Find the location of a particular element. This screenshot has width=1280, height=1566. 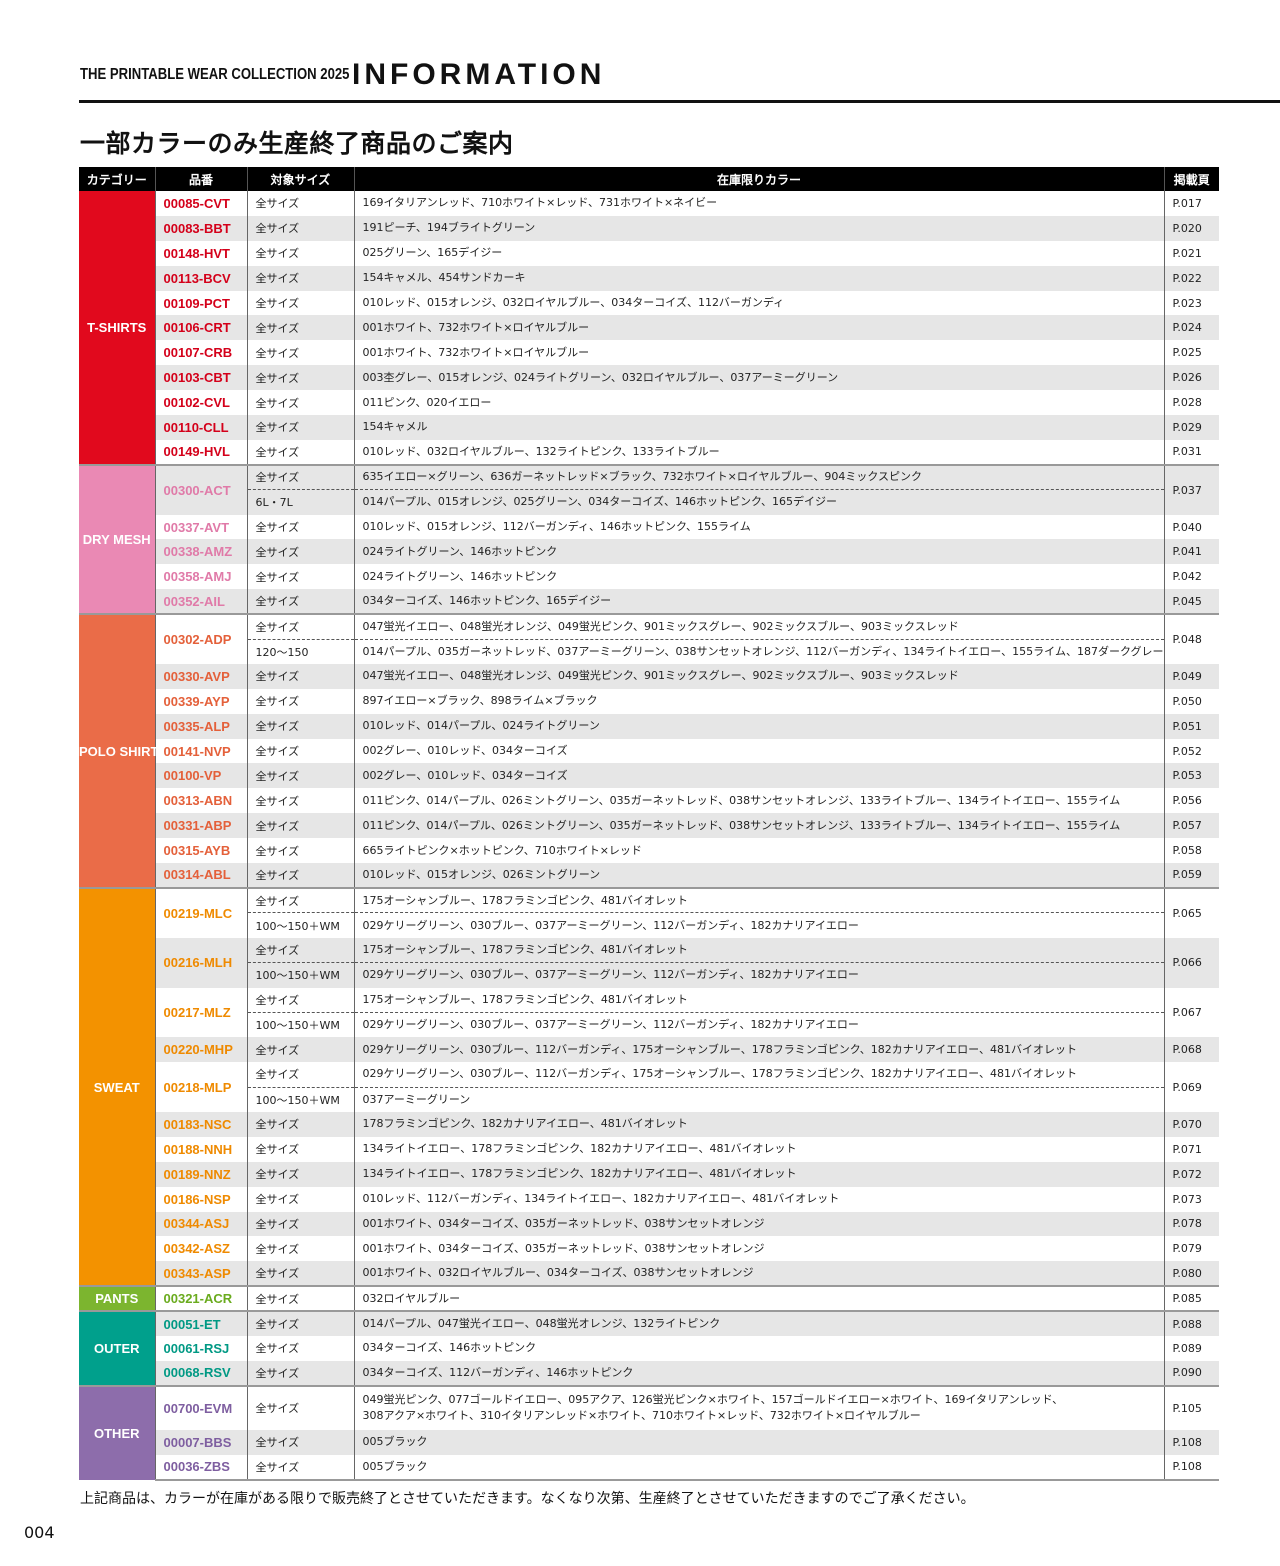

product-code: 00300-ACT is located at coordinates (200, 489).